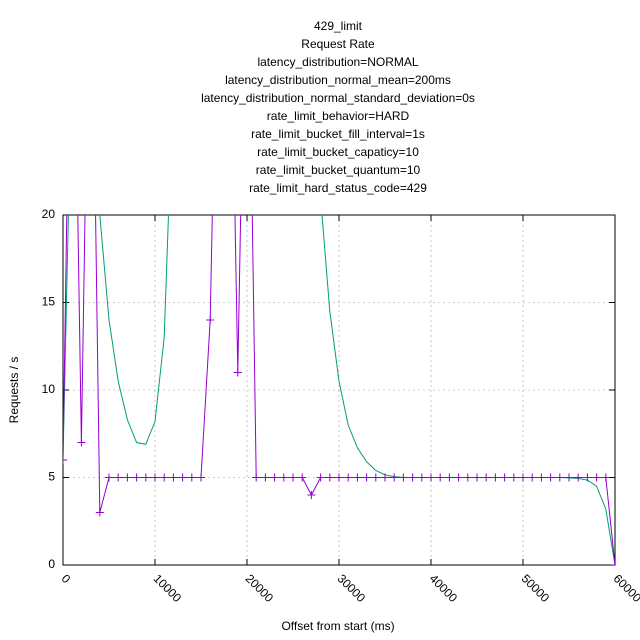 This screenshot has height=640, width=640. What do you see at coordinates (260, 588) in the screenshot?
I see `x-tick-label: 20000` at bounding box center [260, 588].